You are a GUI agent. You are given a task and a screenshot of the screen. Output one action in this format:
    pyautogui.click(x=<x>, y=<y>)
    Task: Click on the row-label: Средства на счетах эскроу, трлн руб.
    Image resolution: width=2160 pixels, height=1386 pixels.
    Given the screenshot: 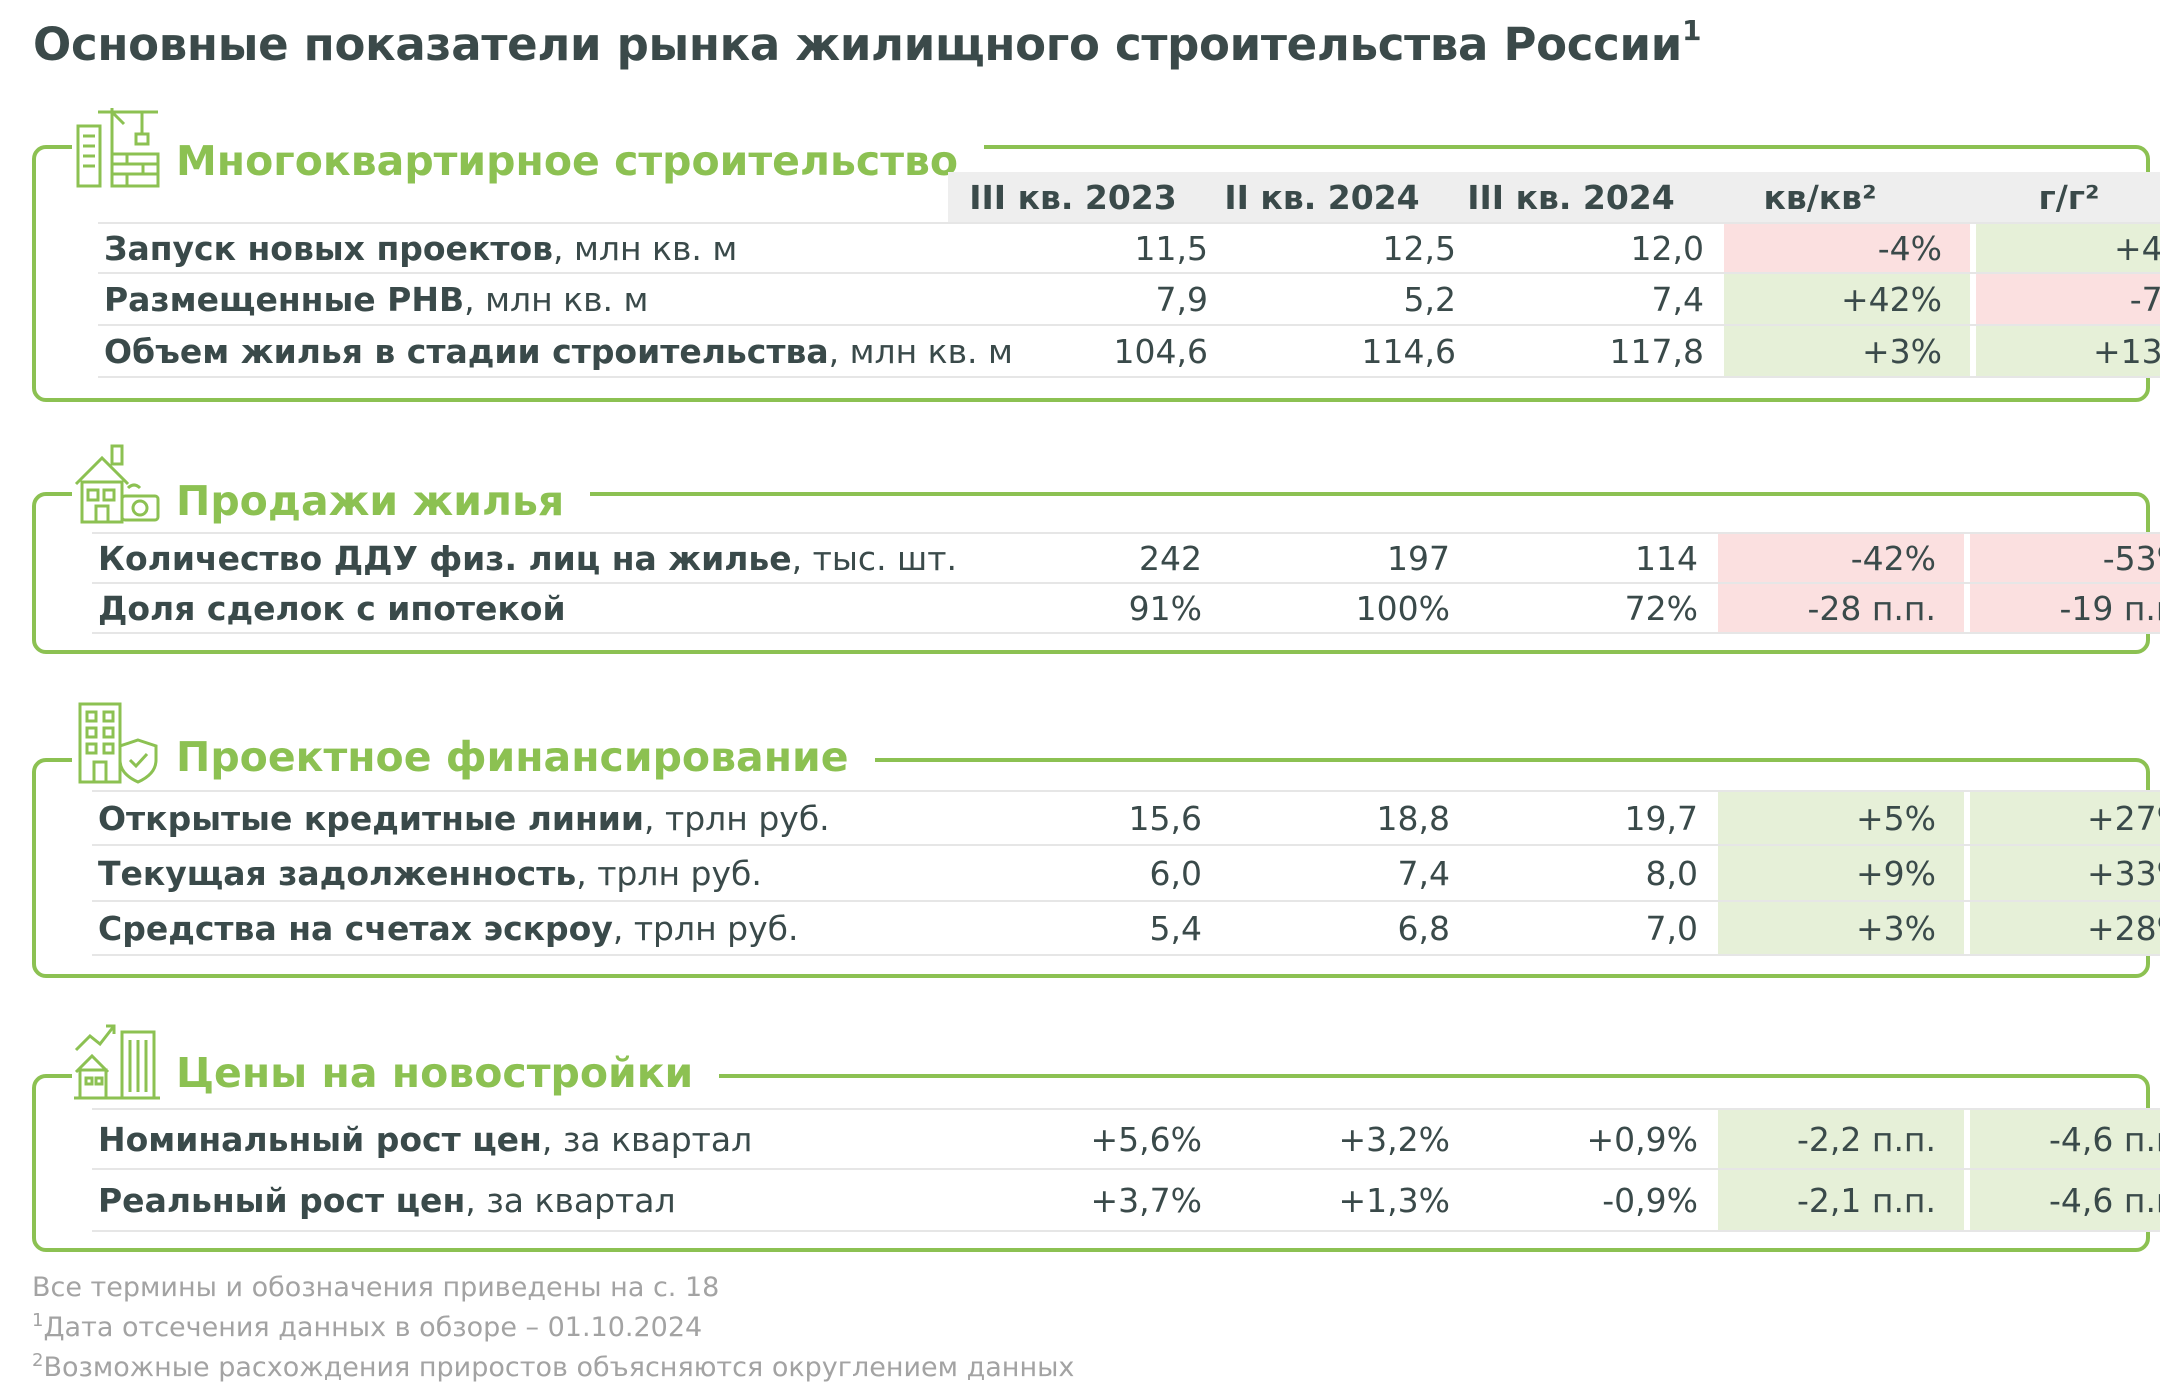 What is the action you would take?
    pyautogui.click(x=448, y=928)
    